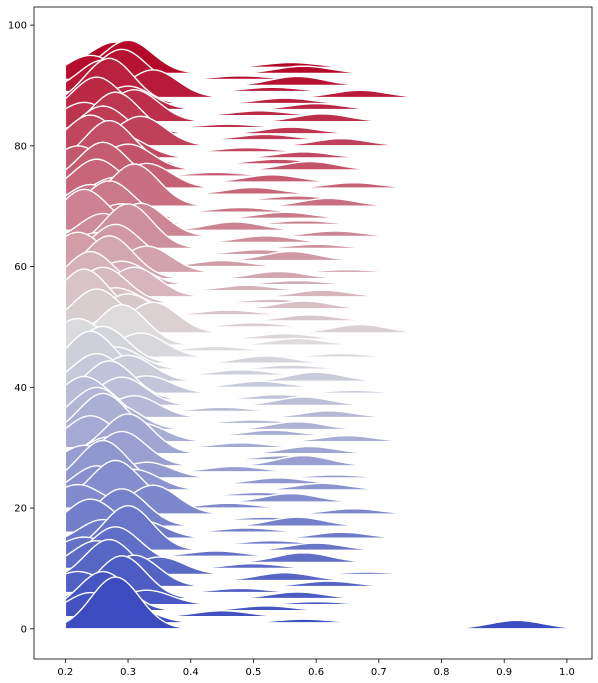 This screenshot has height=683, width=598. I want to click on y-tick-label: 60, so click(20, 267).